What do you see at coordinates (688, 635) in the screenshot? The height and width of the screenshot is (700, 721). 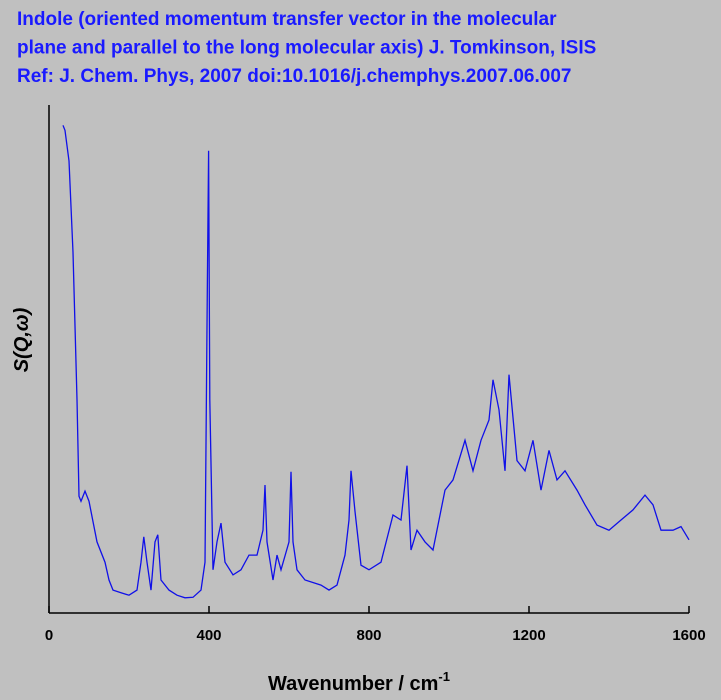 I see `x-tick-label: 1600` at bounding box center [688, 635].